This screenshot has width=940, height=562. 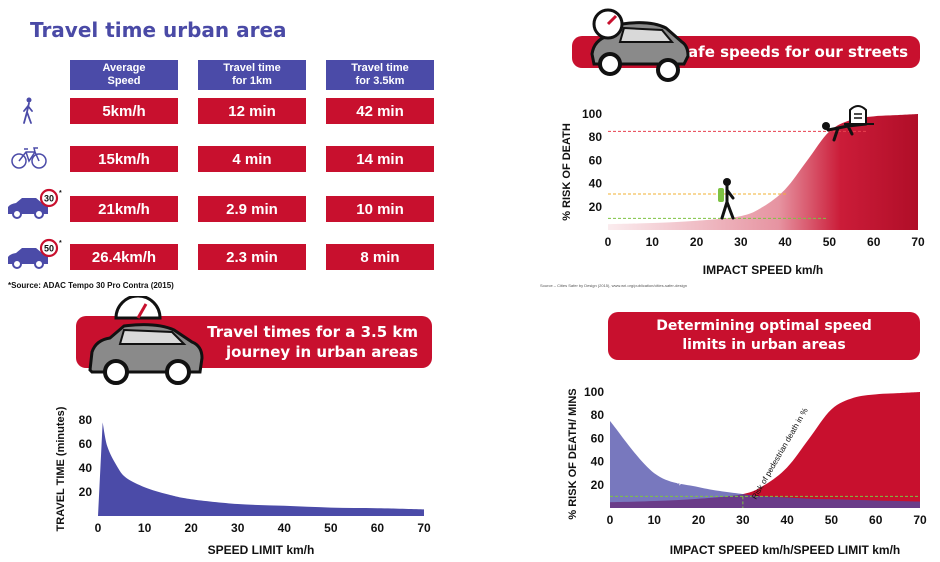 I want to click on risk-area-combined, so click(x=765, y=450).